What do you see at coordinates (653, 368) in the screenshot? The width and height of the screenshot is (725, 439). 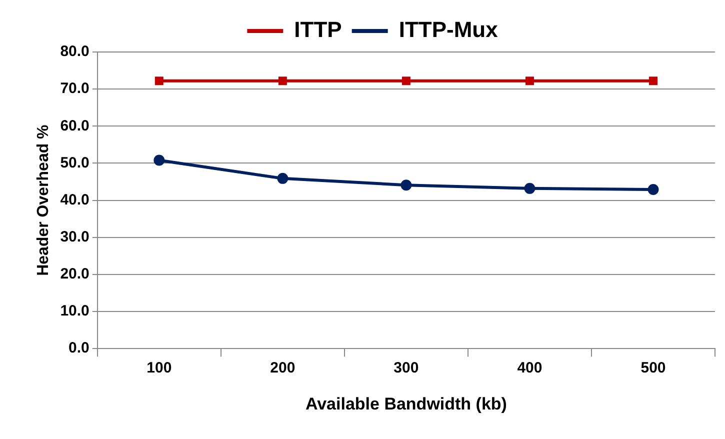 I see `x-tick-label: 500` at bounding box center [653, 368].